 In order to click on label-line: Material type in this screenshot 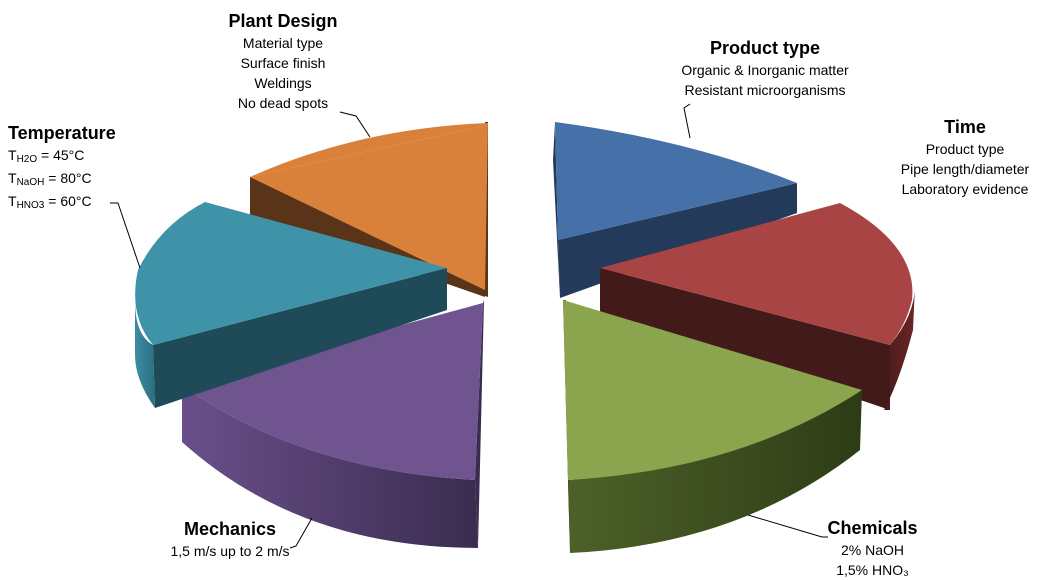, I will do `click(283, 43)`.